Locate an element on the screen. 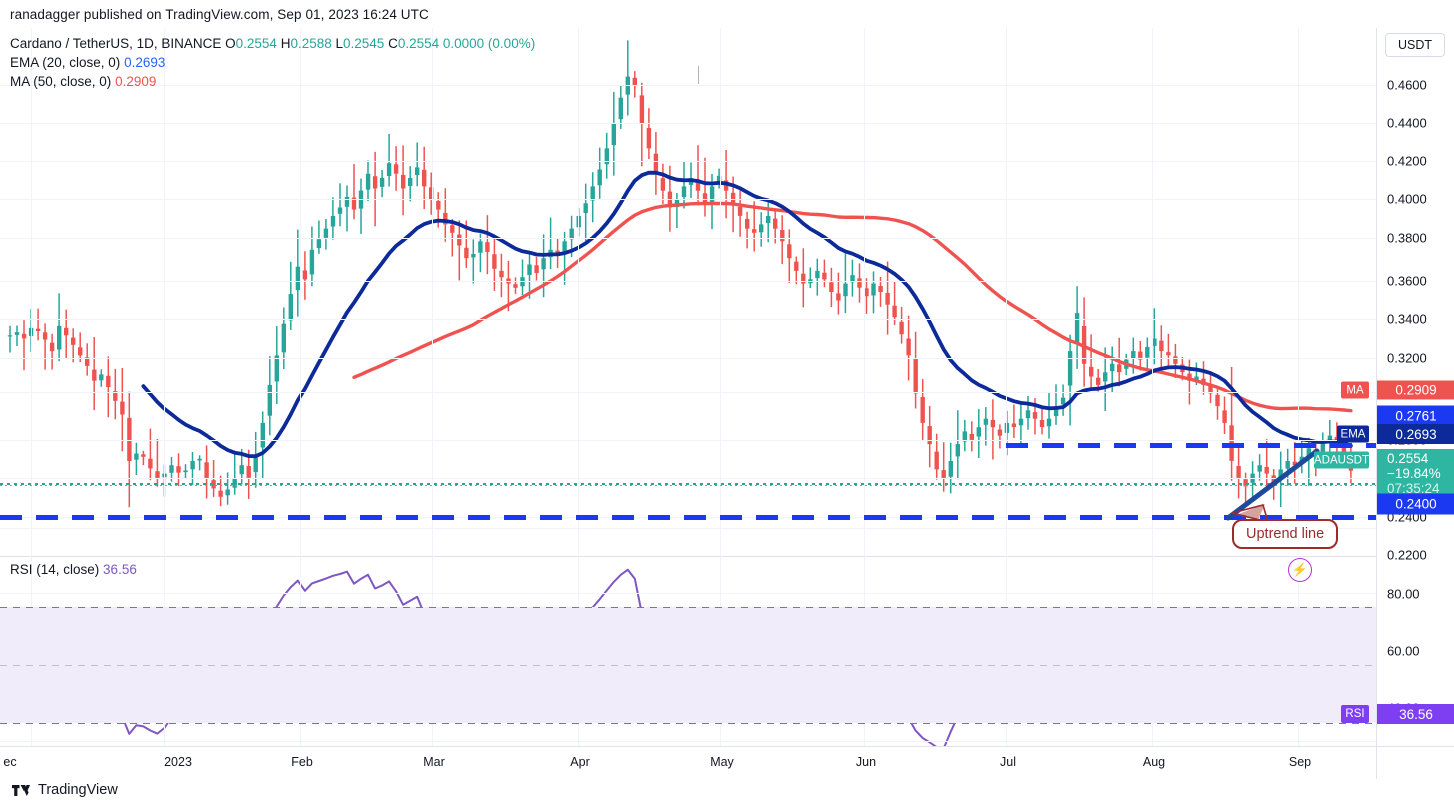 The width and height of the screenshot is (1454, 806). support-price-value: 0.2400 is located at coordinates (1416, 504).